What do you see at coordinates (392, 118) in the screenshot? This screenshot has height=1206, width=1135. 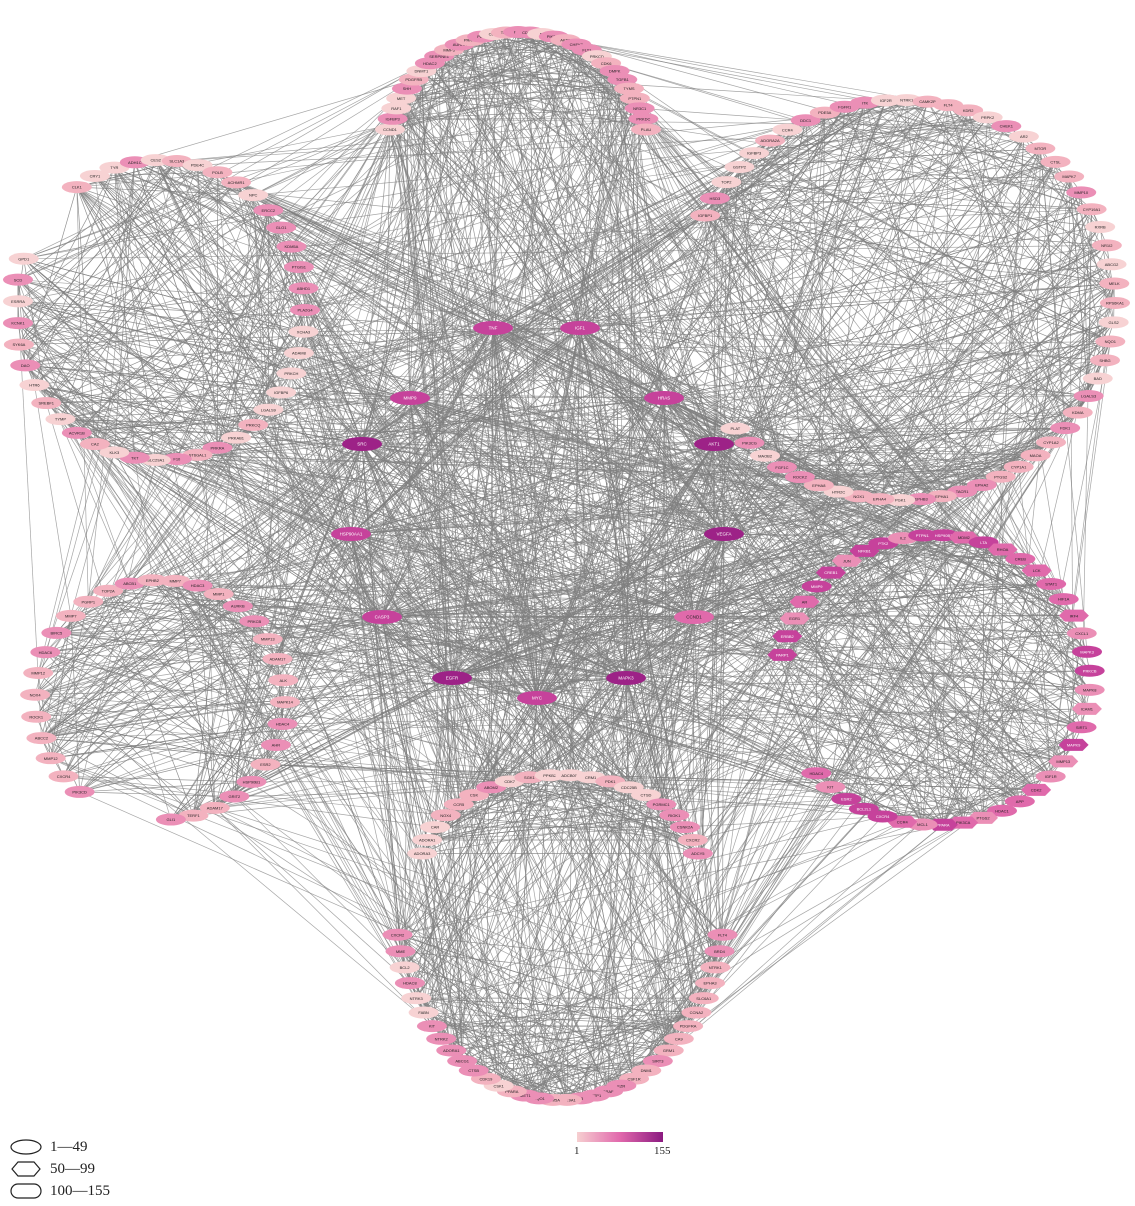 I see `network-node: IGFBP3` at bounding box center [392, 118].